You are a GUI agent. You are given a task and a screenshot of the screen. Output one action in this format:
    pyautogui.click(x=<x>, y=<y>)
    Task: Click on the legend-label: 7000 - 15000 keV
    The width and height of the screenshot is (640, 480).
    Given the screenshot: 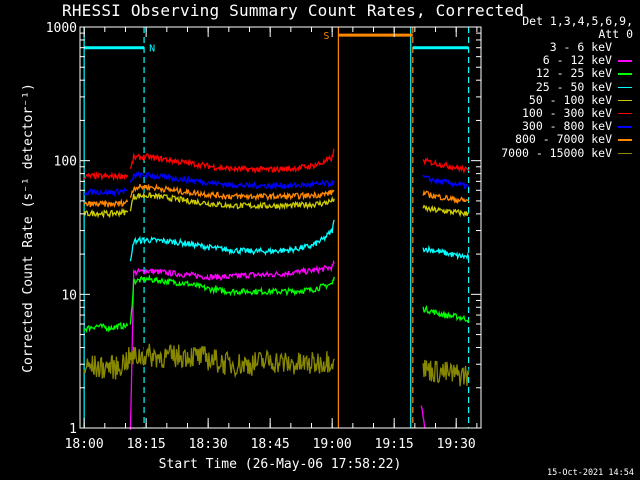 What is the action you would take?
    pyautogui.click(x=556, y=152)
    